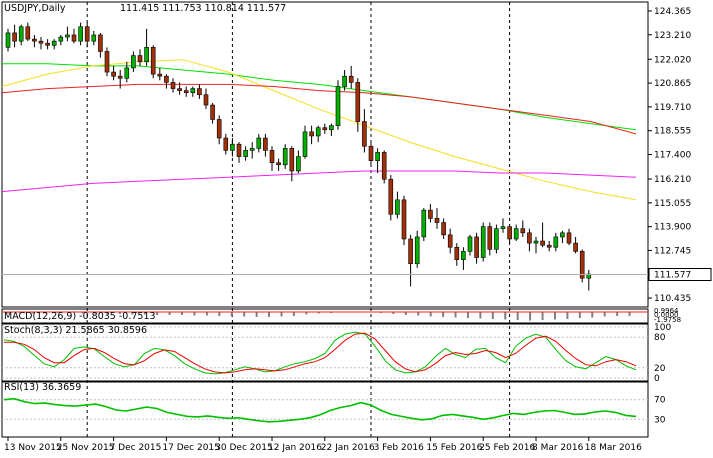  Describe the element at coordinates (348, 448) in the screenshot. I see `date-tick-label: 22 Jan 2016` at that location.